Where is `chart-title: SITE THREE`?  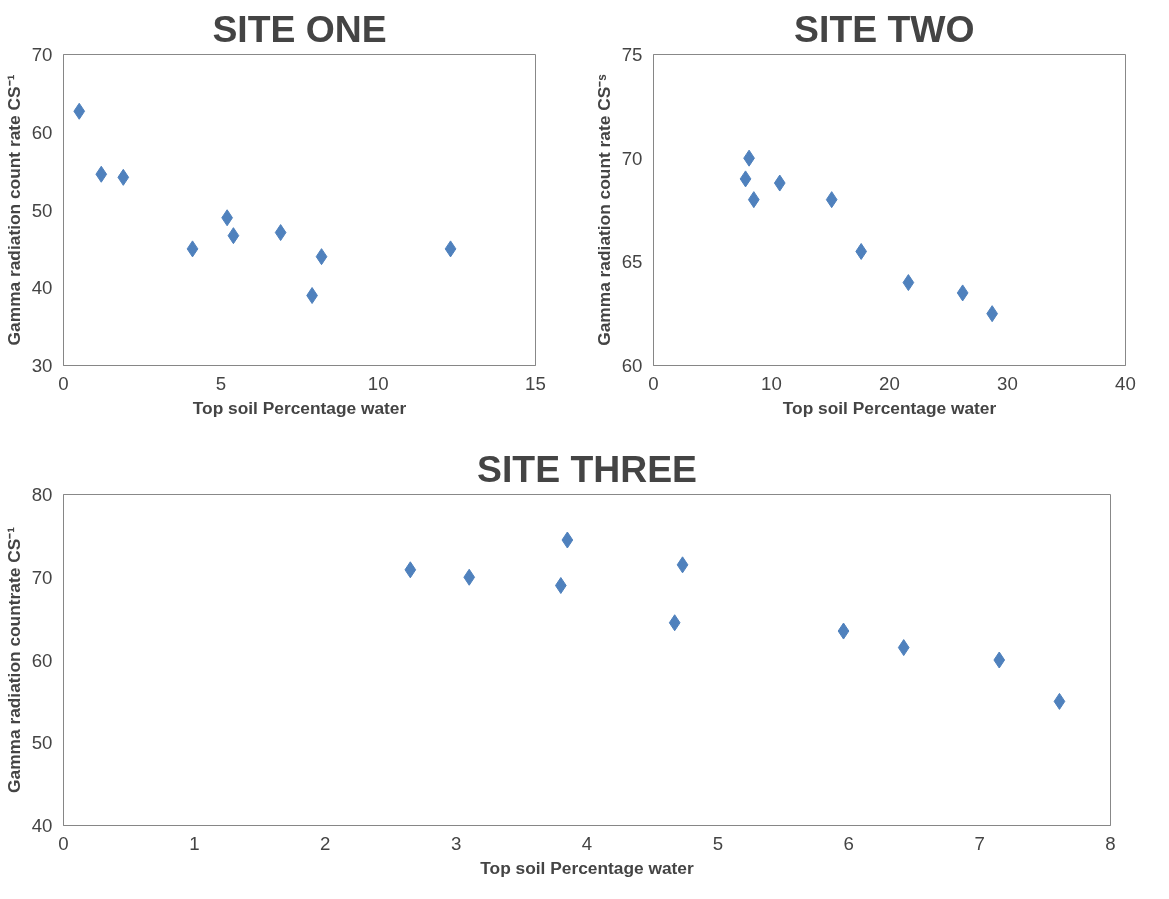 chart-title: SITE THREE is located at coordinates (587, 468).